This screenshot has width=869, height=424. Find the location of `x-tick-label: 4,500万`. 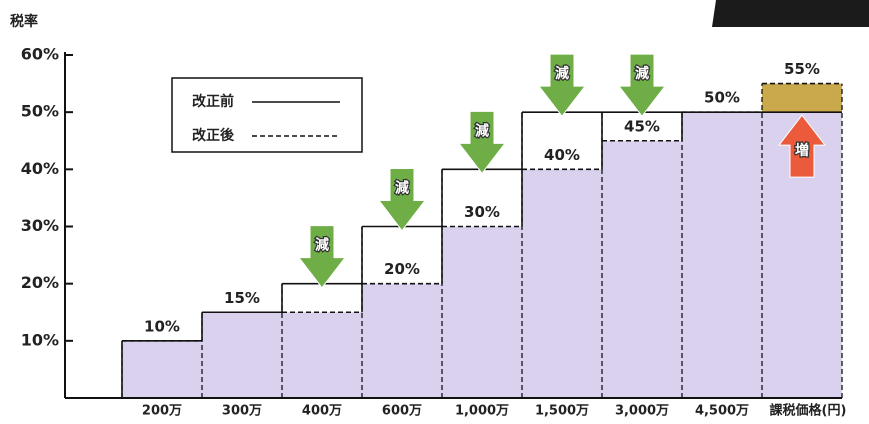

x-tick-label: 4,500万 is located at coordinates (722, 411).